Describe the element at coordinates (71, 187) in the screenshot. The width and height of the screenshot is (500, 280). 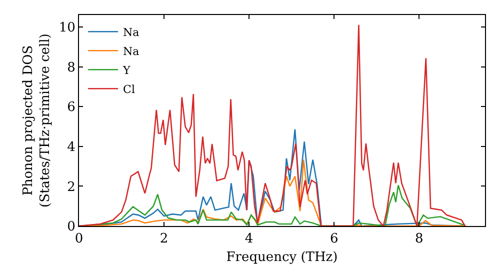
I see `y-tick-label: 2` at that location.